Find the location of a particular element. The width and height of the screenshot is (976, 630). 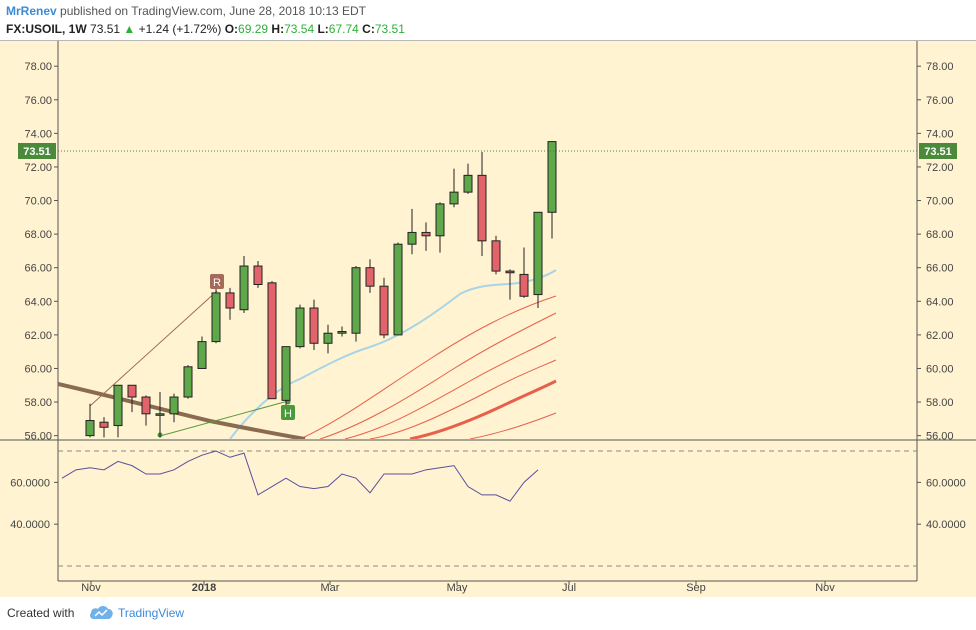

indicator-tick-label-left: 40.0000 is located at coordinates (30, 525).